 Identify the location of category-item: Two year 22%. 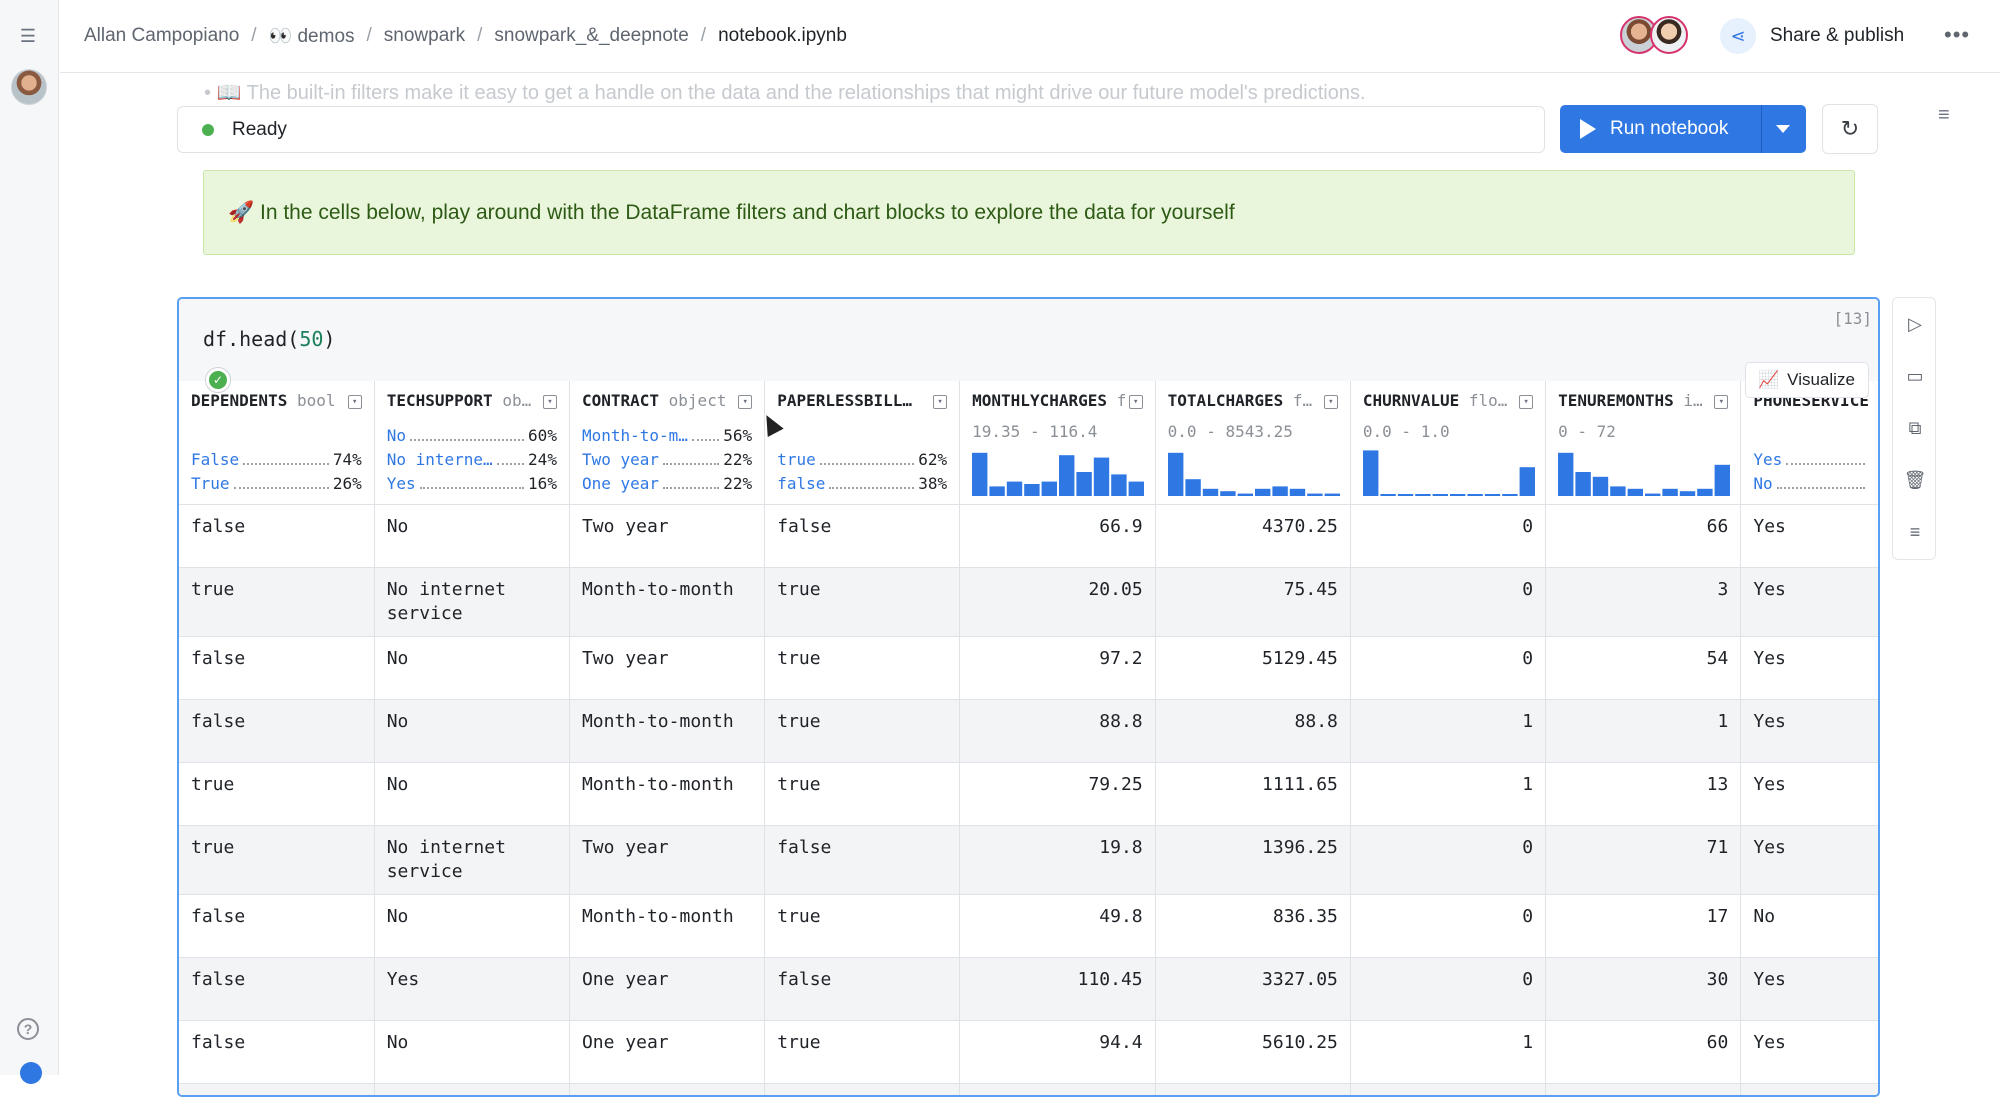
(667, 462).